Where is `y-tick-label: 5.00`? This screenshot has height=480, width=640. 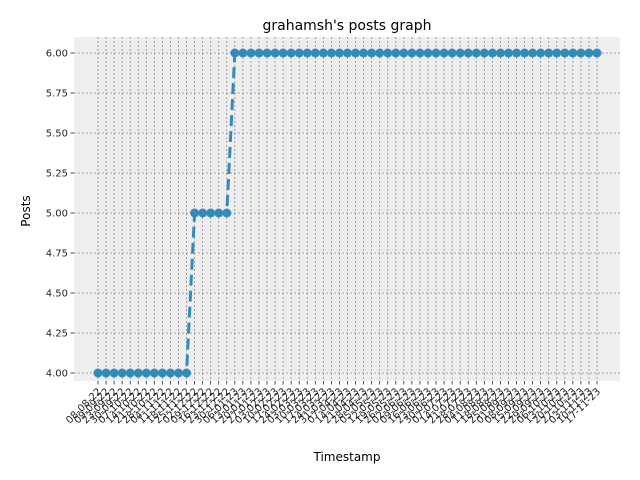
y-tick-label: 5.00 is located at coordinates (57, 214).